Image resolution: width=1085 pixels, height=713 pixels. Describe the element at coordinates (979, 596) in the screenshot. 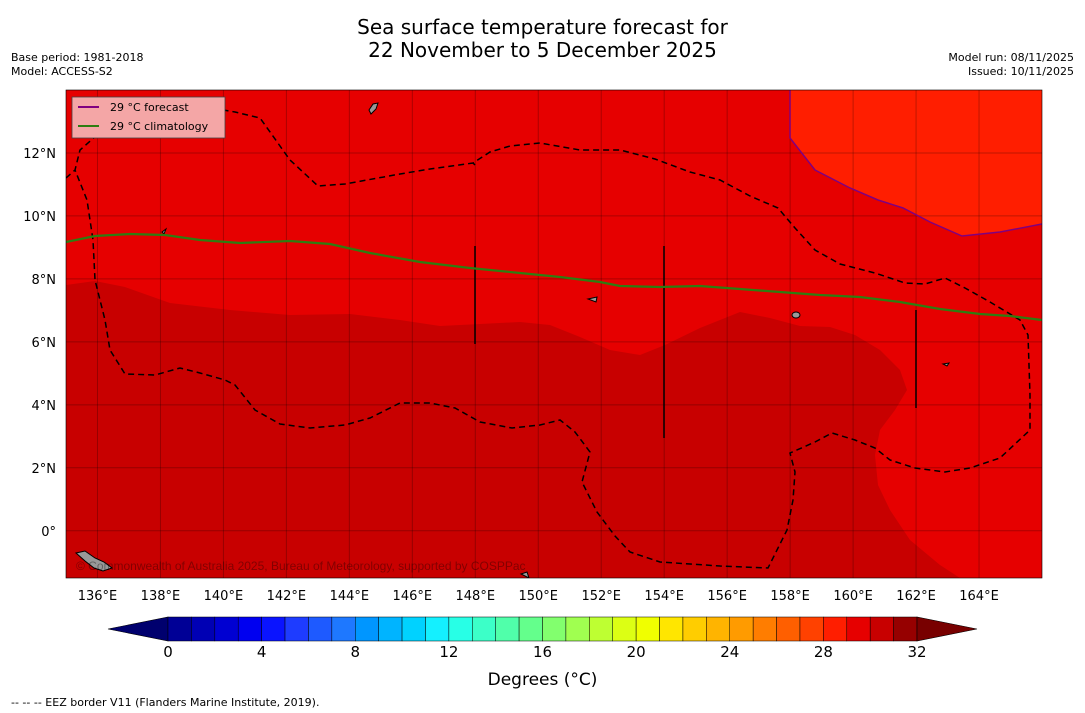

I see `lon-tick-label: 164°E` at that location.